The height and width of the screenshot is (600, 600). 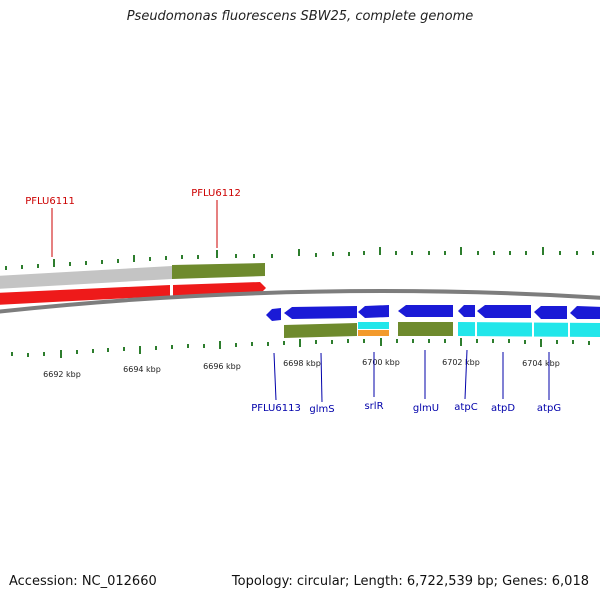 What do you see at coordinates (321, 409) in the screenshot?
I see `gene-label-glms: glmS` at bounding box center [321, 409].